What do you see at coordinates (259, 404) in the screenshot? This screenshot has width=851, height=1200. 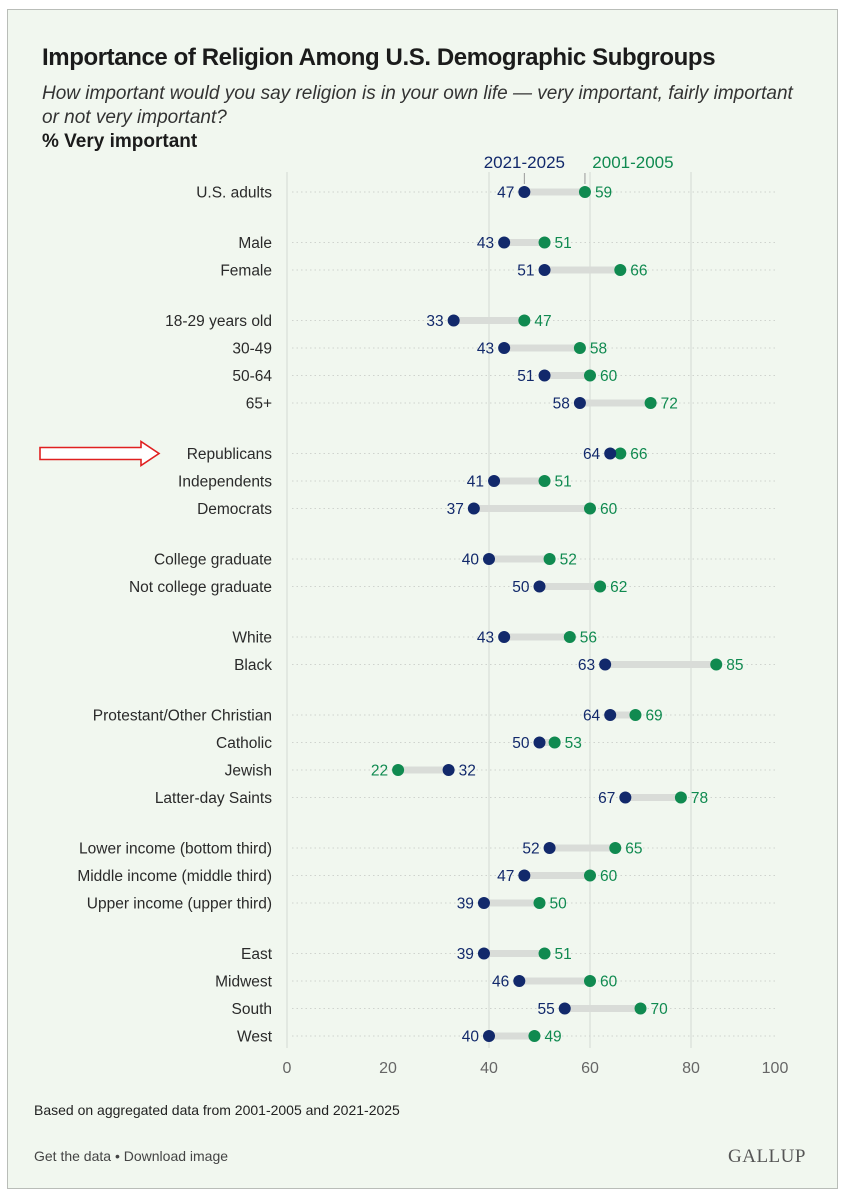 I see `row-label: 65+` at bounding box center [259, 404].